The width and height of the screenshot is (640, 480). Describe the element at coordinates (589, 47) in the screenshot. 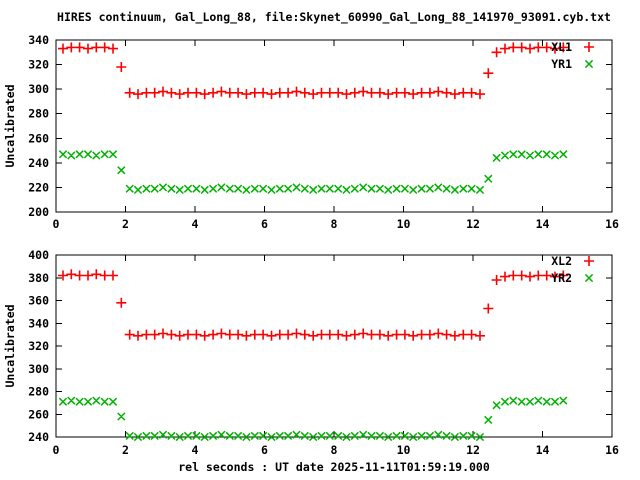

I see `legend-marker-XL1-icon` at that location.